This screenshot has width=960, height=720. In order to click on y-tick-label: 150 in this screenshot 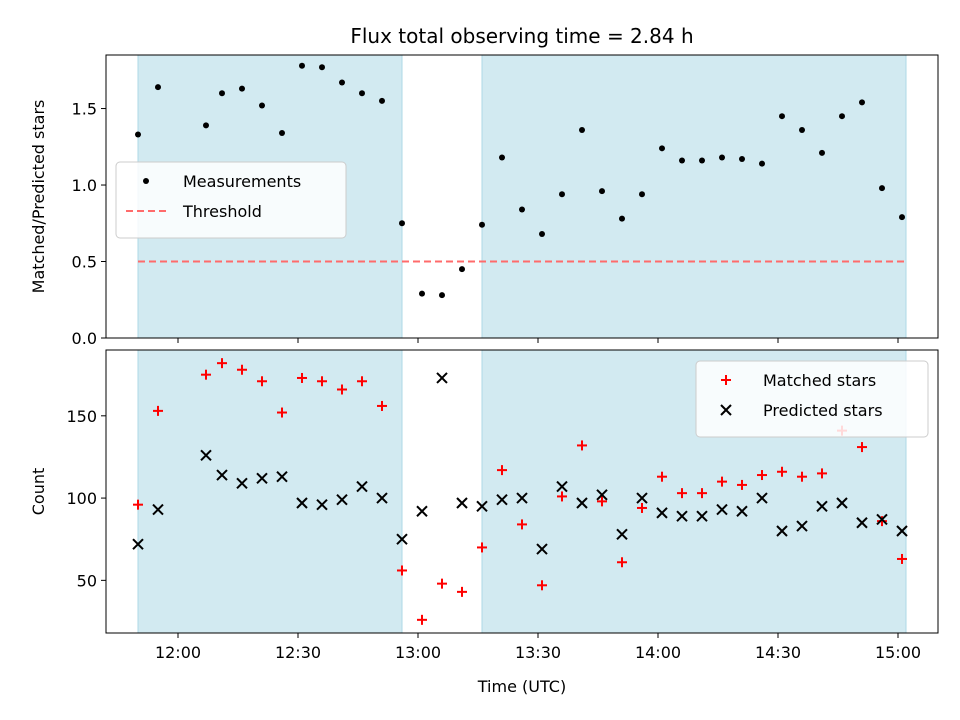, I will do `click(81, 416)`.